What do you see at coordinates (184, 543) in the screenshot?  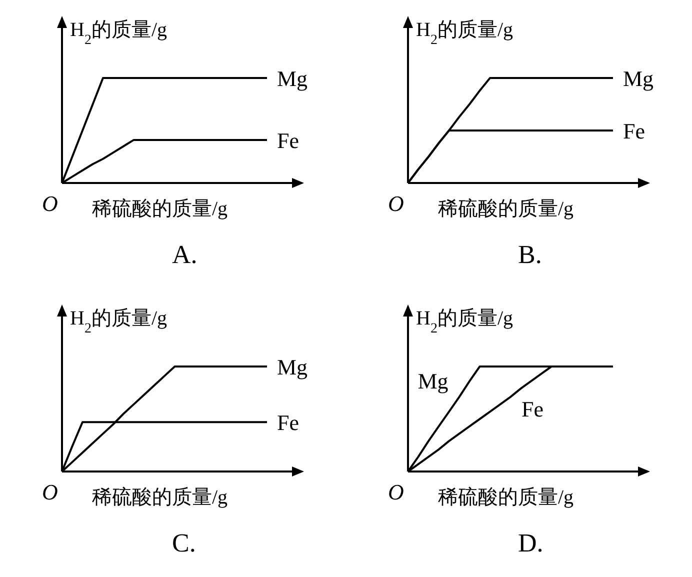 I see `text: C.` at bounding box center [184, 543].